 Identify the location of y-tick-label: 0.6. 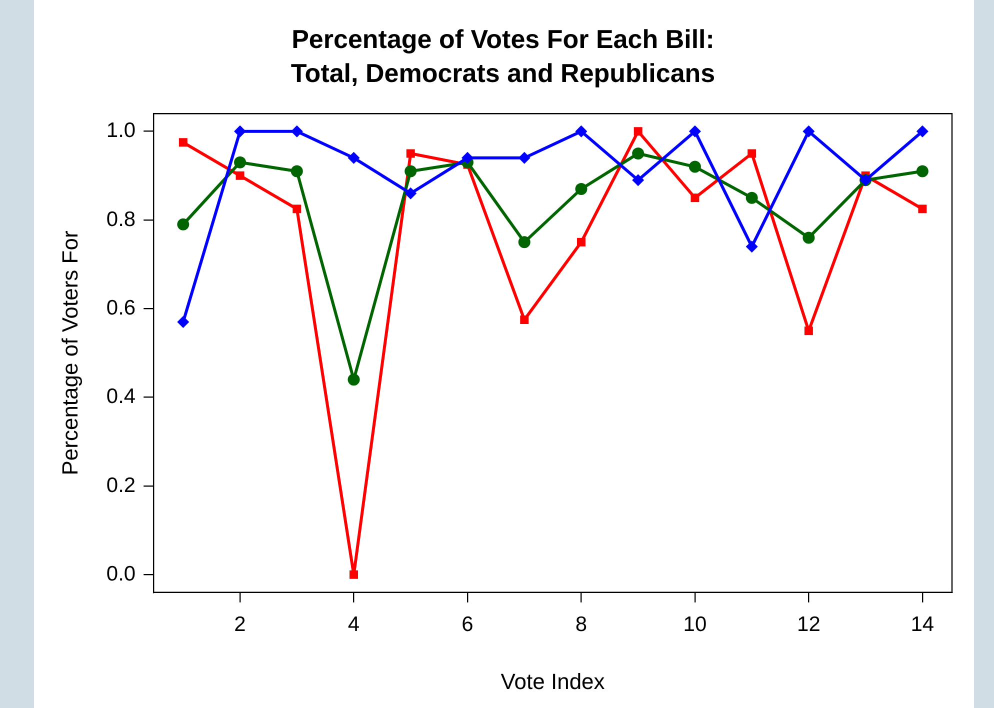
(121, 308).